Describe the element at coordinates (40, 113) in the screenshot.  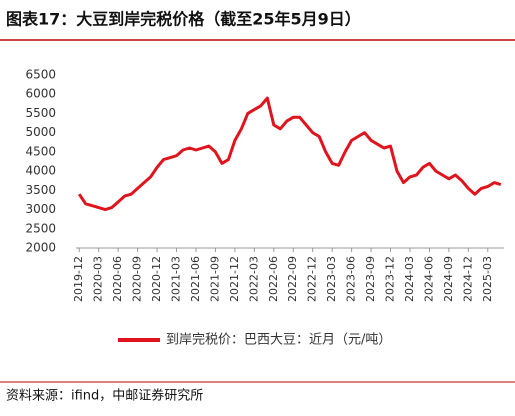
I see `y-tick-label: 5500` at that location.